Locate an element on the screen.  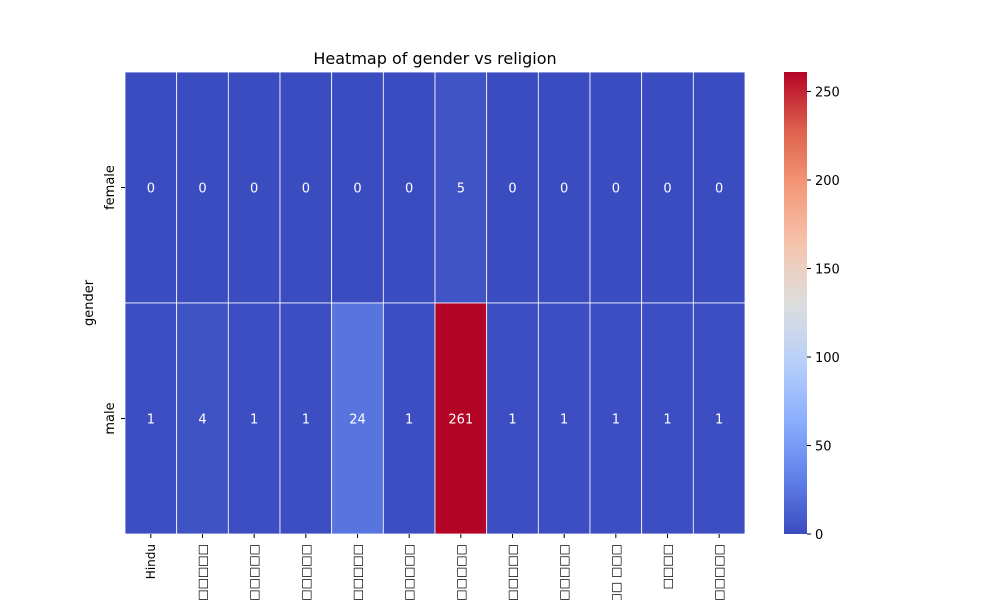
colorbar-tick-label: 150 is located at coordinates (827, 269).